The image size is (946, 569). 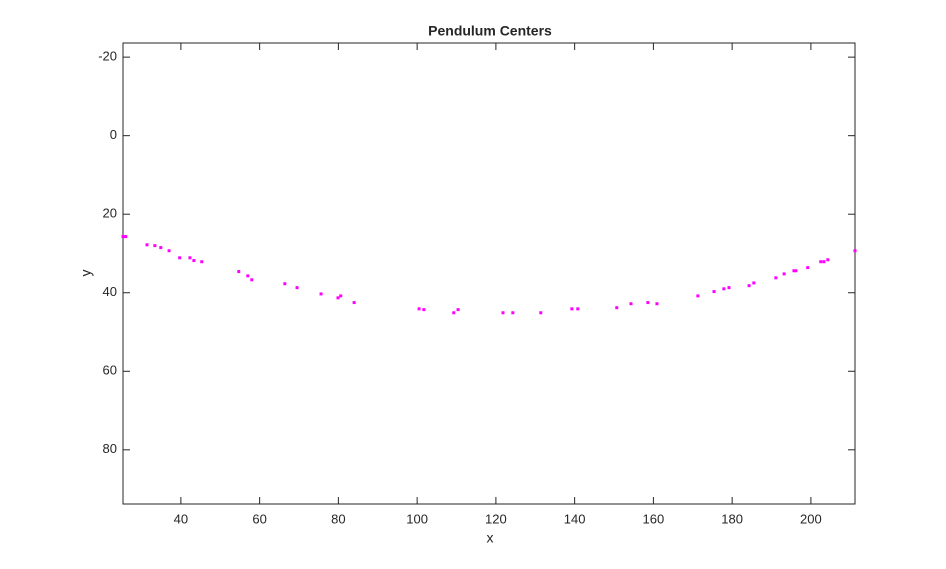 What do you see at coordinates (110, 213) in the screenshot?
I see `y-tick-label: 20` at bounding box center [110, 213].